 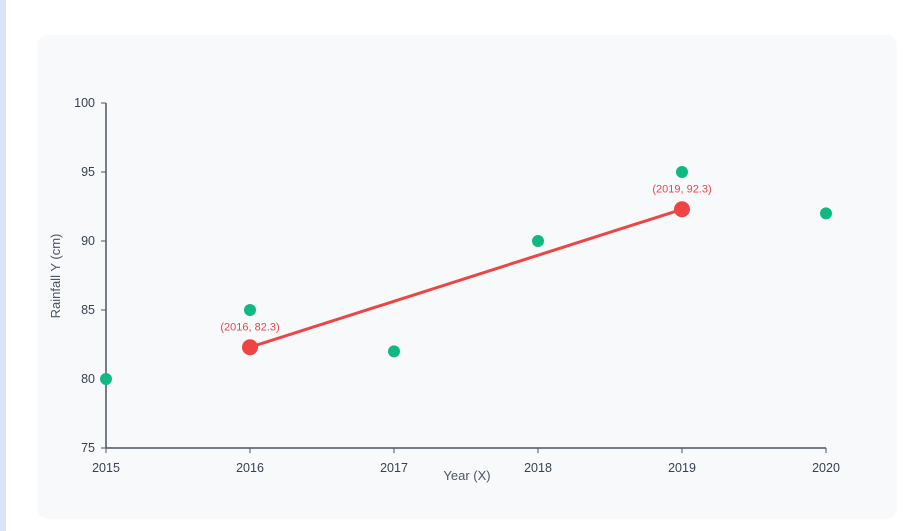 I want to click on x-tick-label: 2016, so click(x=250, y=468).